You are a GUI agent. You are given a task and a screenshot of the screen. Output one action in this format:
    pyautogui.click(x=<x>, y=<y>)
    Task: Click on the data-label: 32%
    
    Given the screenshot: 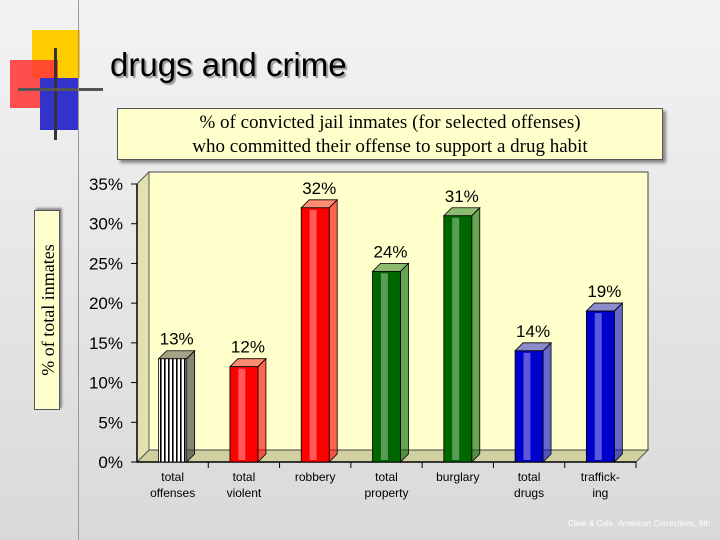 What is the action you would take?
    pyautogui.click(x=319, y=188)
    